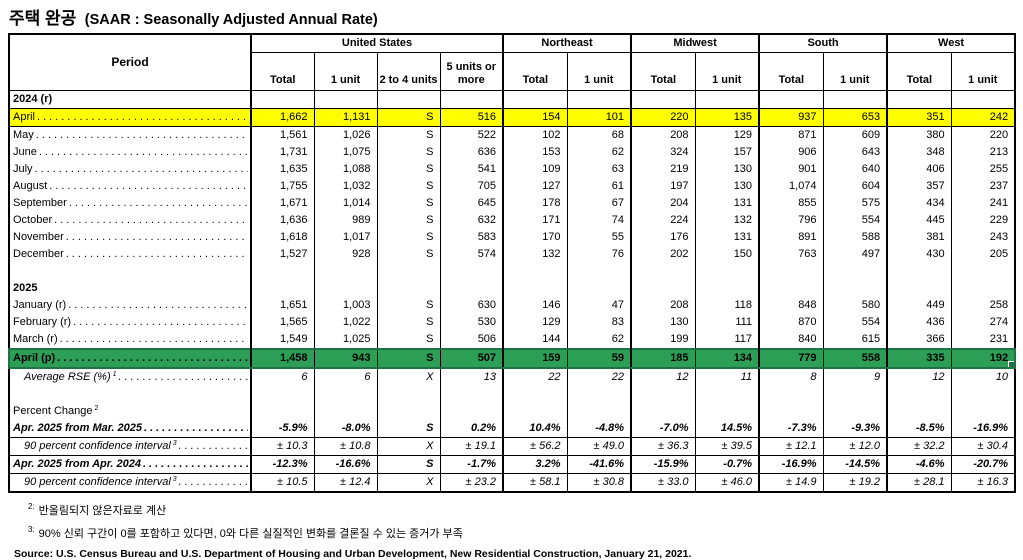 The image size is (1023, 560). I want to click on table-cell: -16.9%, so click(791, 463).